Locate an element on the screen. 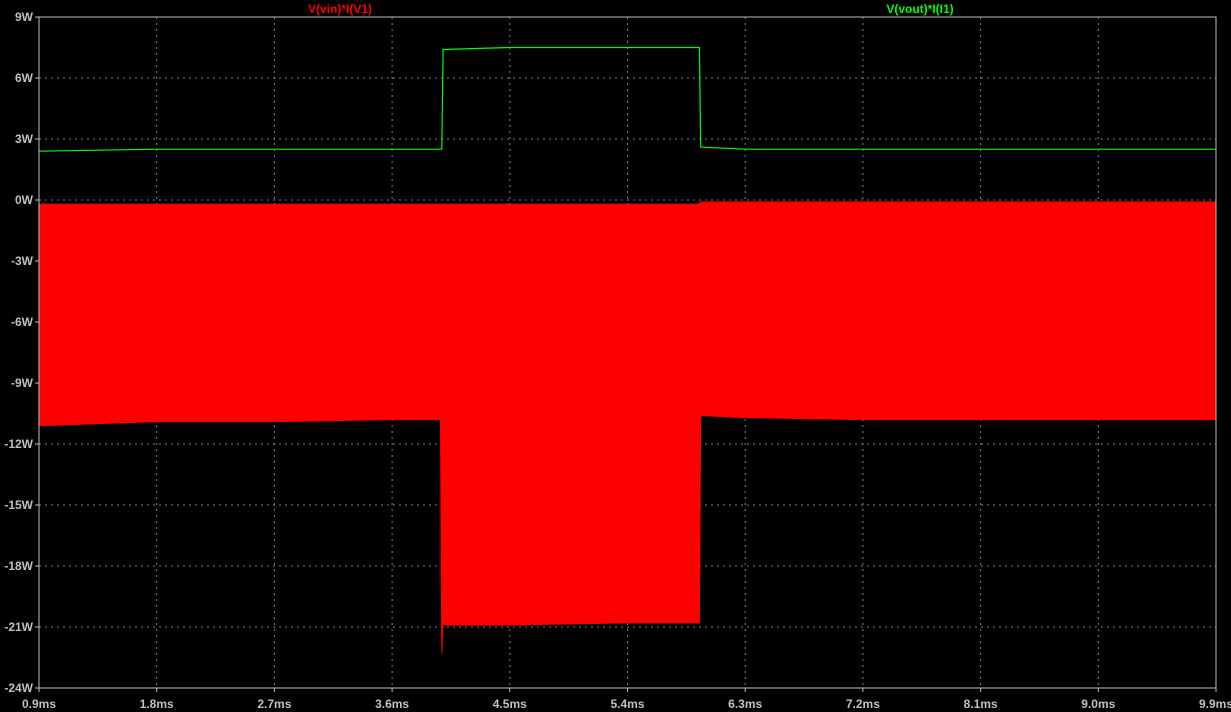  x-tick-label: 7.2ms is located at coordinates (863, 704).